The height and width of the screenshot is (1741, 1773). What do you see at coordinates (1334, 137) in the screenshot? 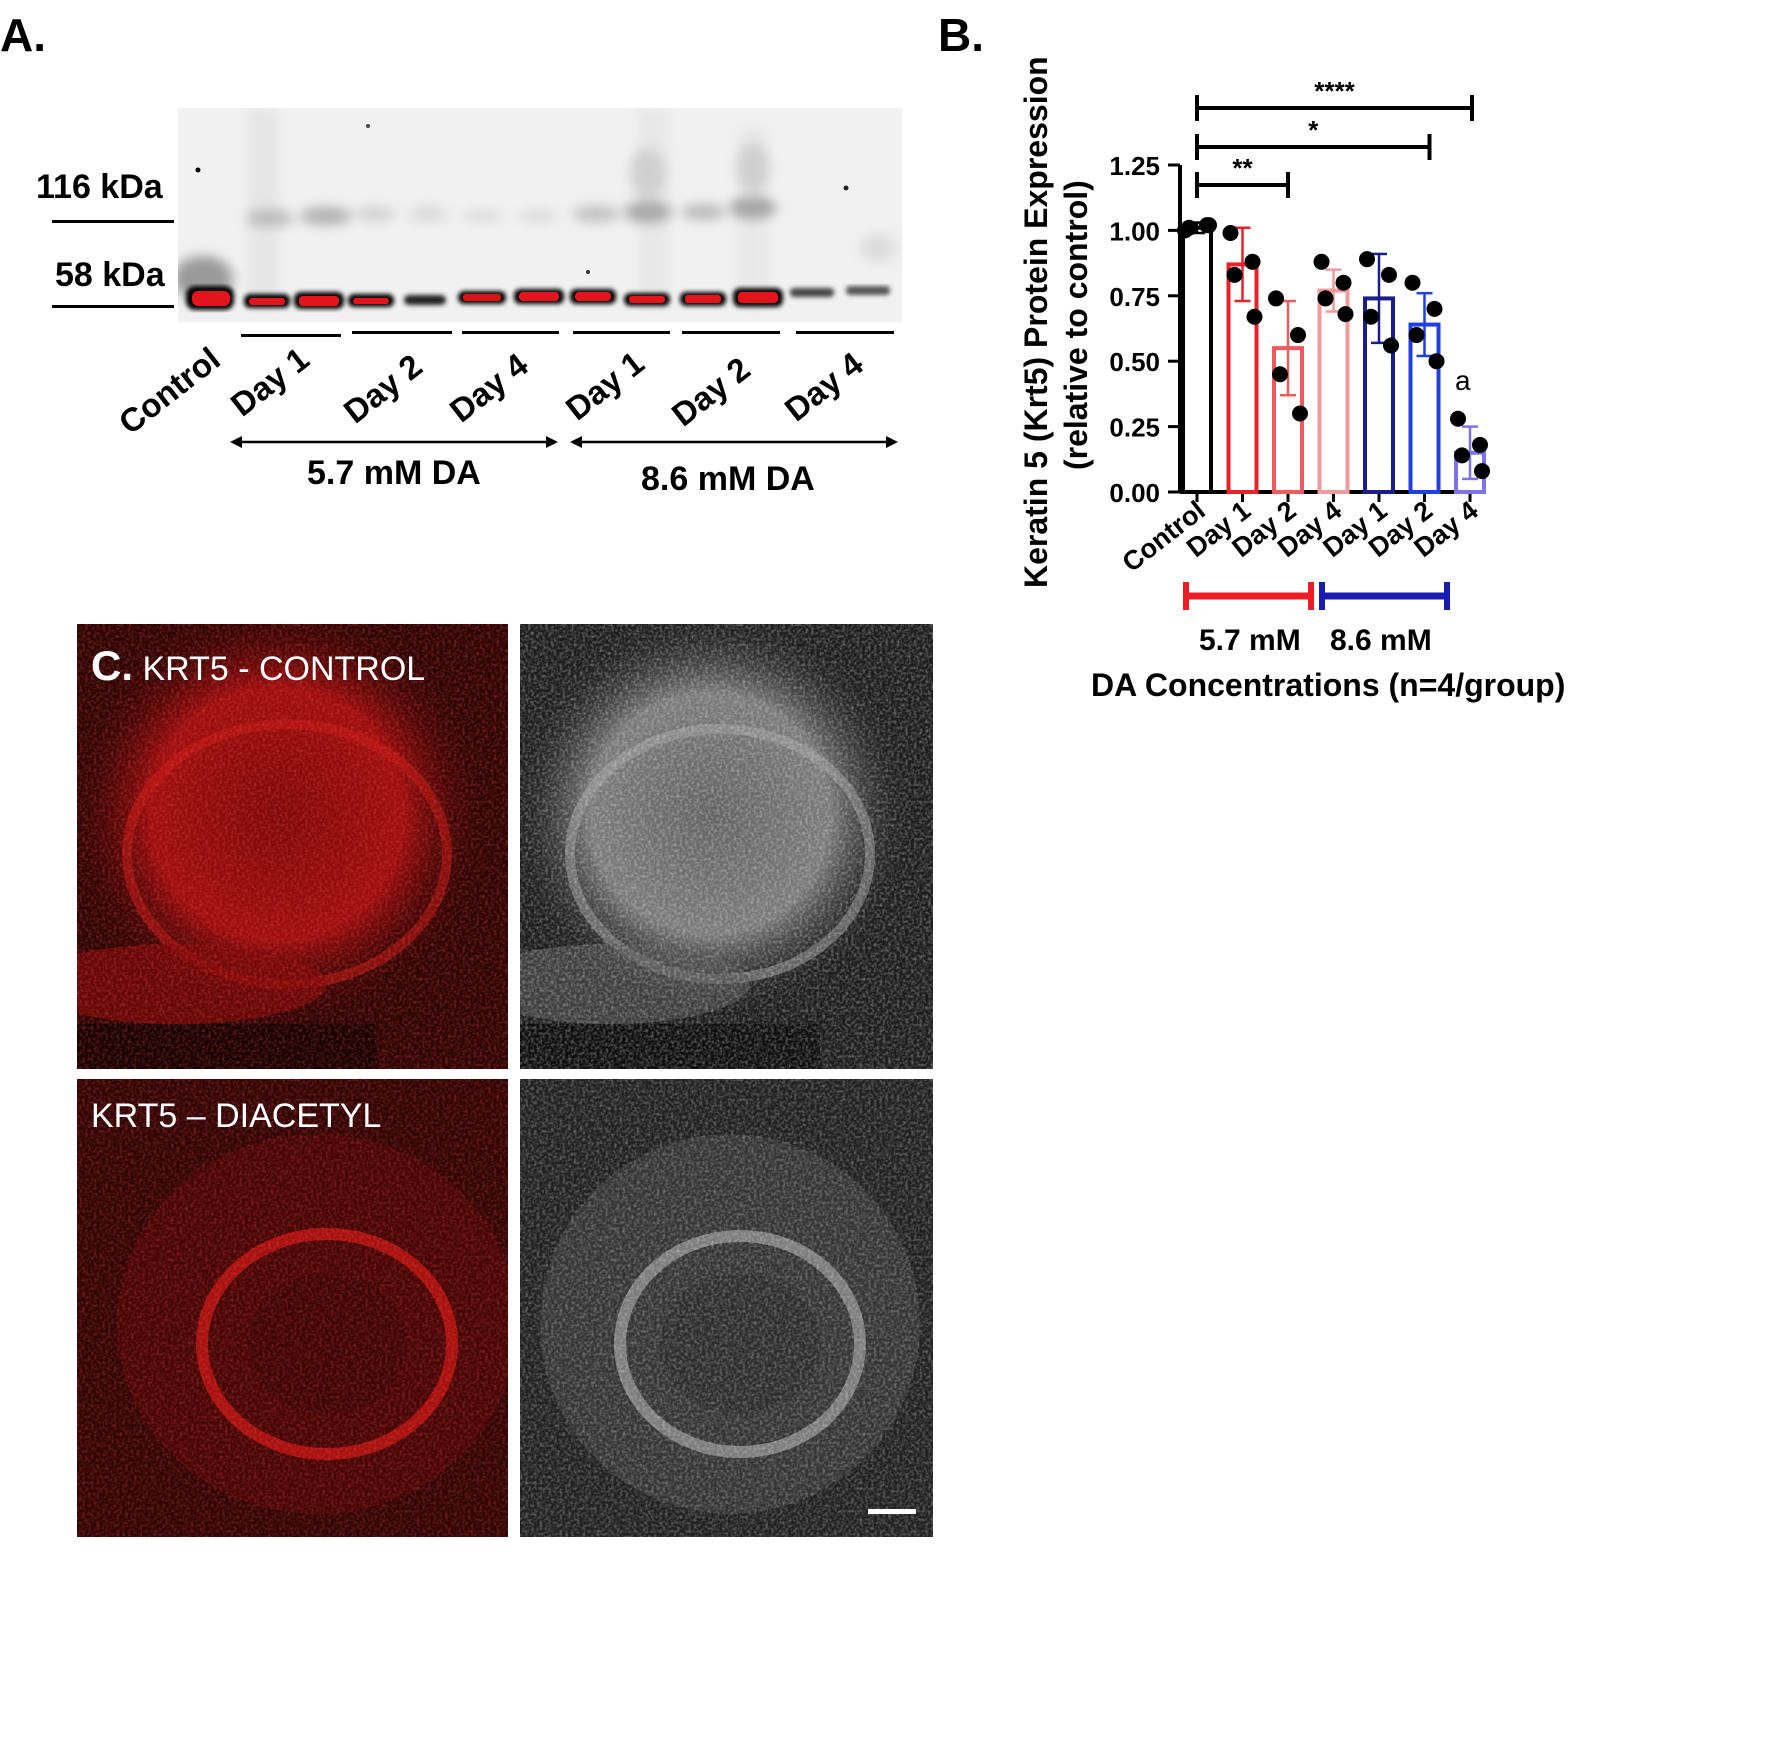
I see `significance-brackets: *******` at bounding box center [1334, 137].